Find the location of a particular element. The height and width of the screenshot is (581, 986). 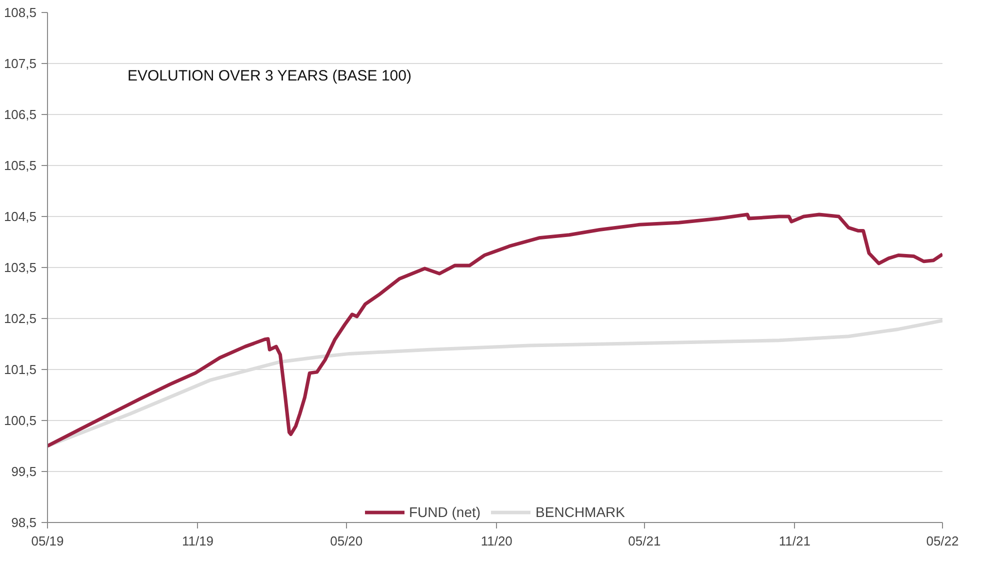

legend-label: BENCHMARK is located at coordinates (581, 512).